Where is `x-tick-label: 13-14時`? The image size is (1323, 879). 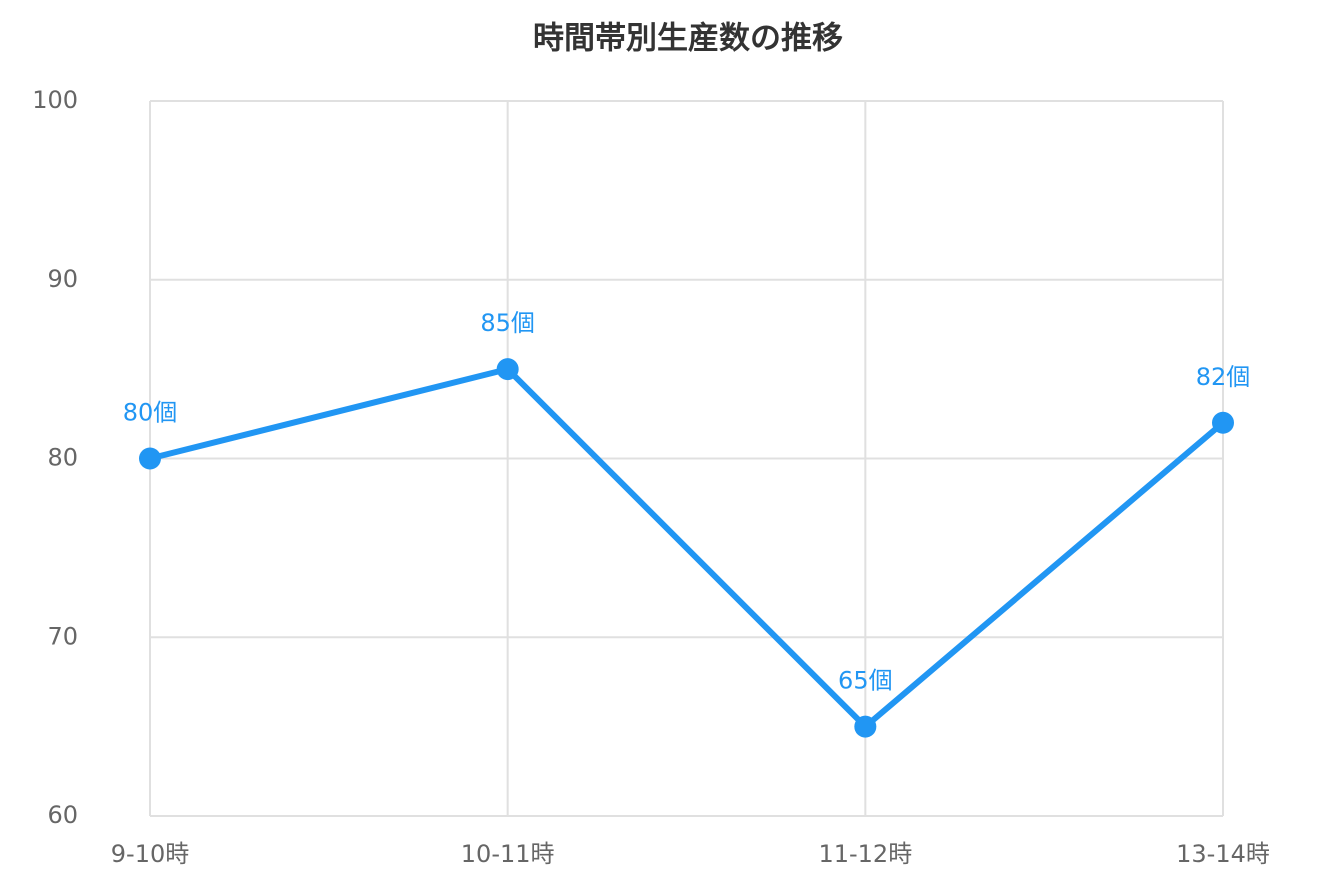 x-tick-label: 13-14時 is located at coordinates (1223, 854).